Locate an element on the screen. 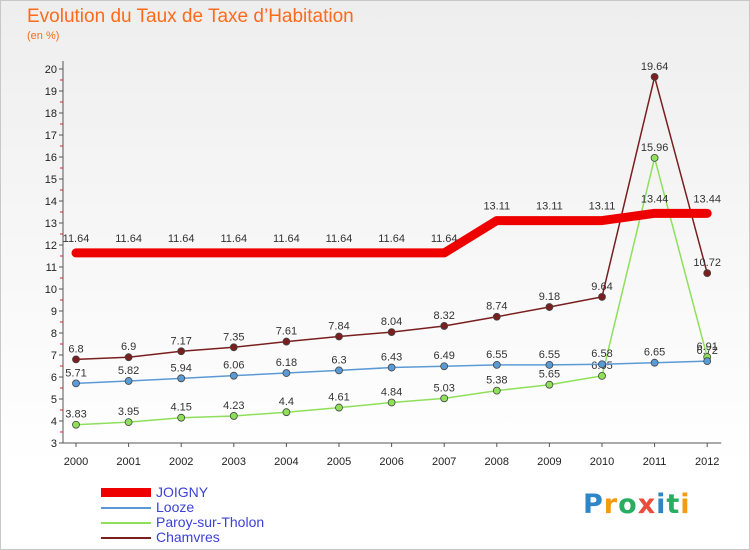 The image size is (750, 550). y-tick-label: 17 is located at coordinates (51, 136).